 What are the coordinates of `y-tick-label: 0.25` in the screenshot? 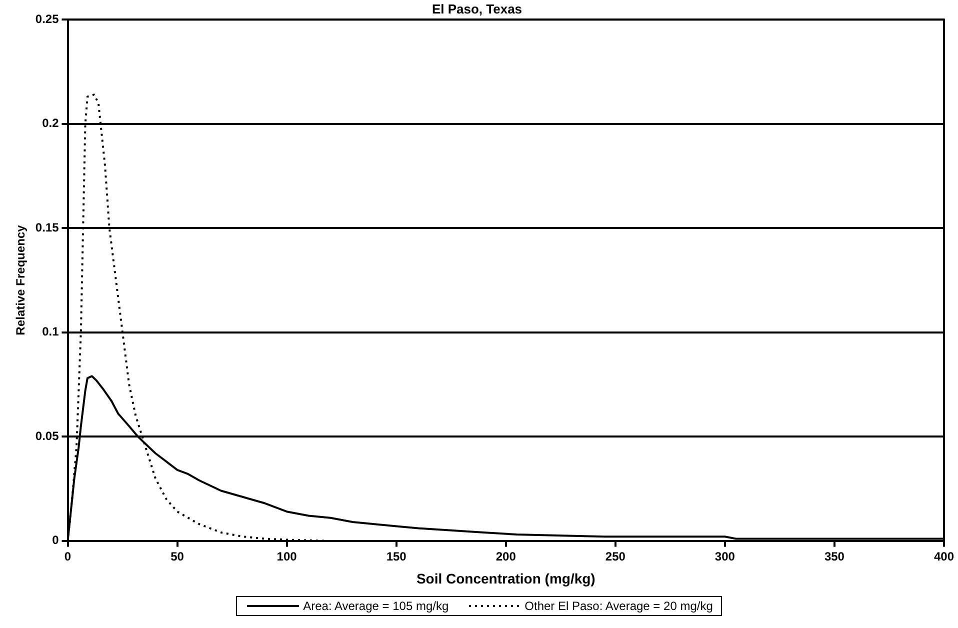 It's located at (47, 19).